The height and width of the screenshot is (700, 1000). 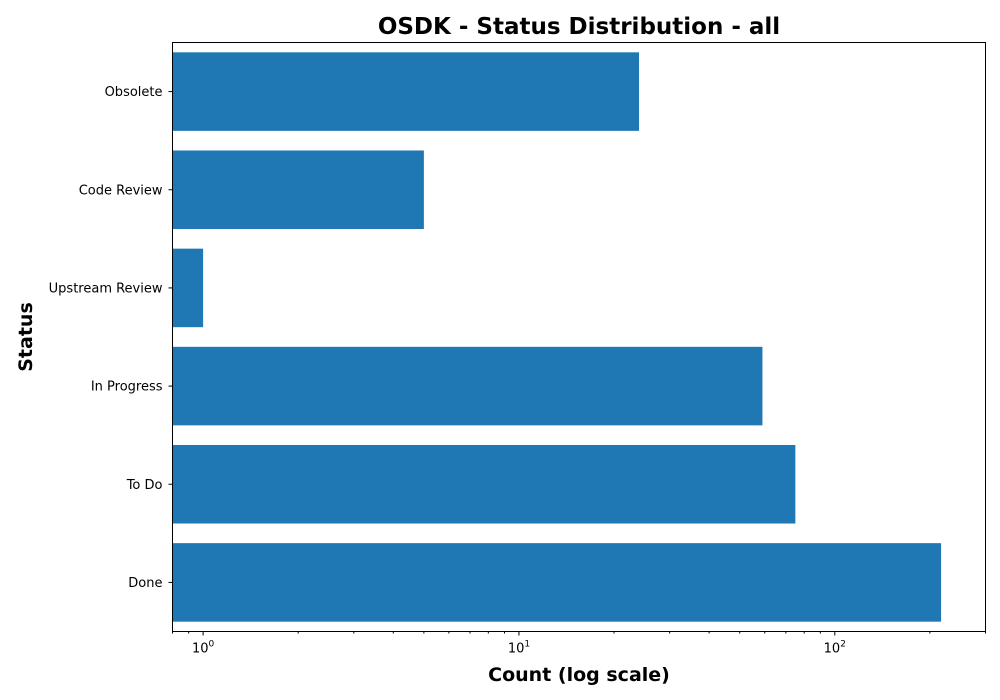 What do you see at coordinates (144, 485) in the screenshot?
I see `y-tick-label-to-do: To Do` at bounding box center [144, 485].